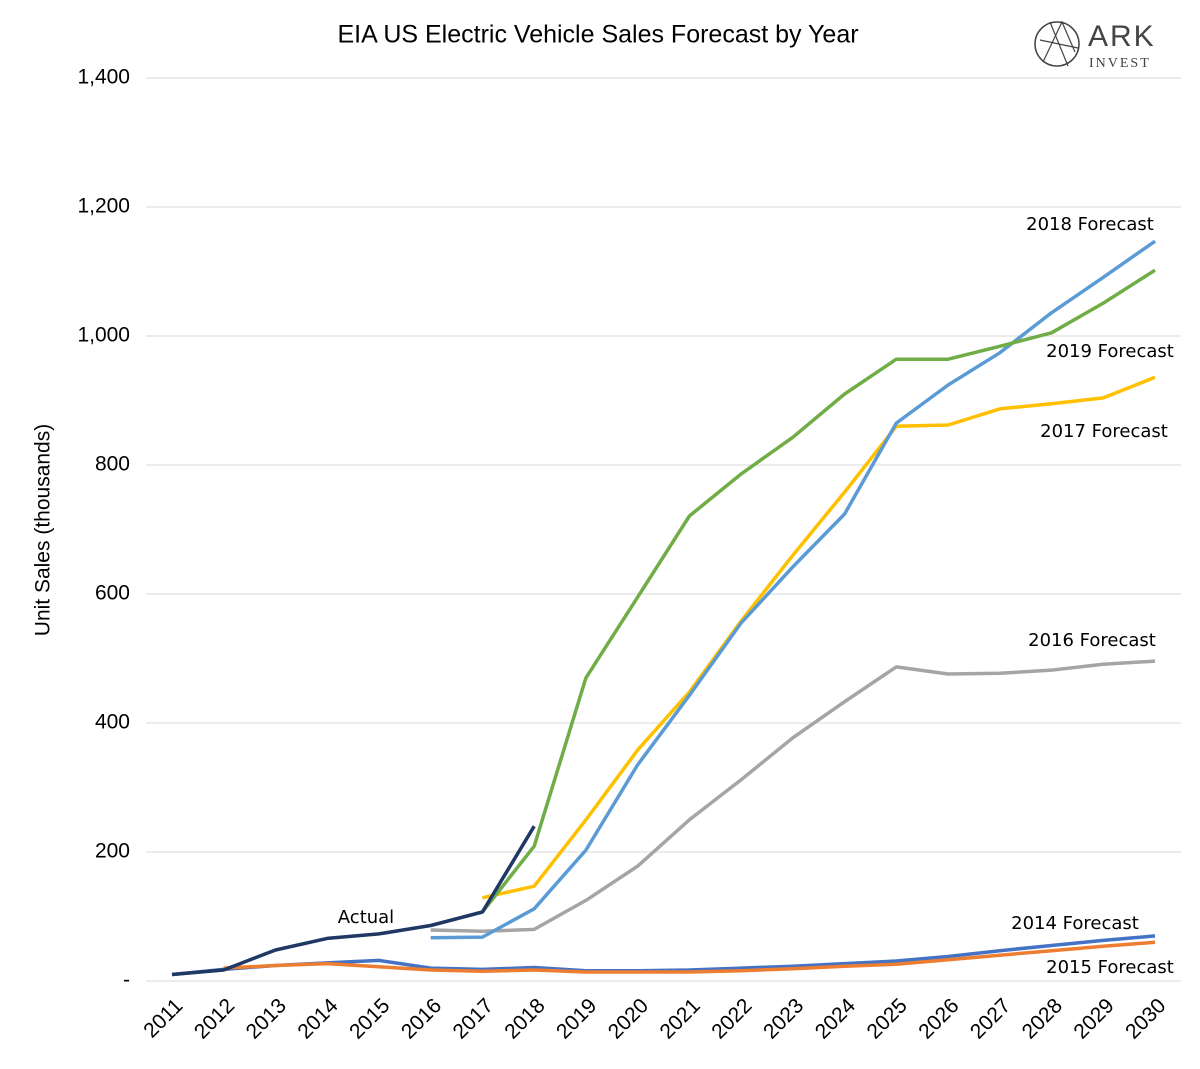  What do you see at coordinates (103, 206) in the screenshot?
I see `y-tick-label: 1,200` at bounding box center [103, 206].